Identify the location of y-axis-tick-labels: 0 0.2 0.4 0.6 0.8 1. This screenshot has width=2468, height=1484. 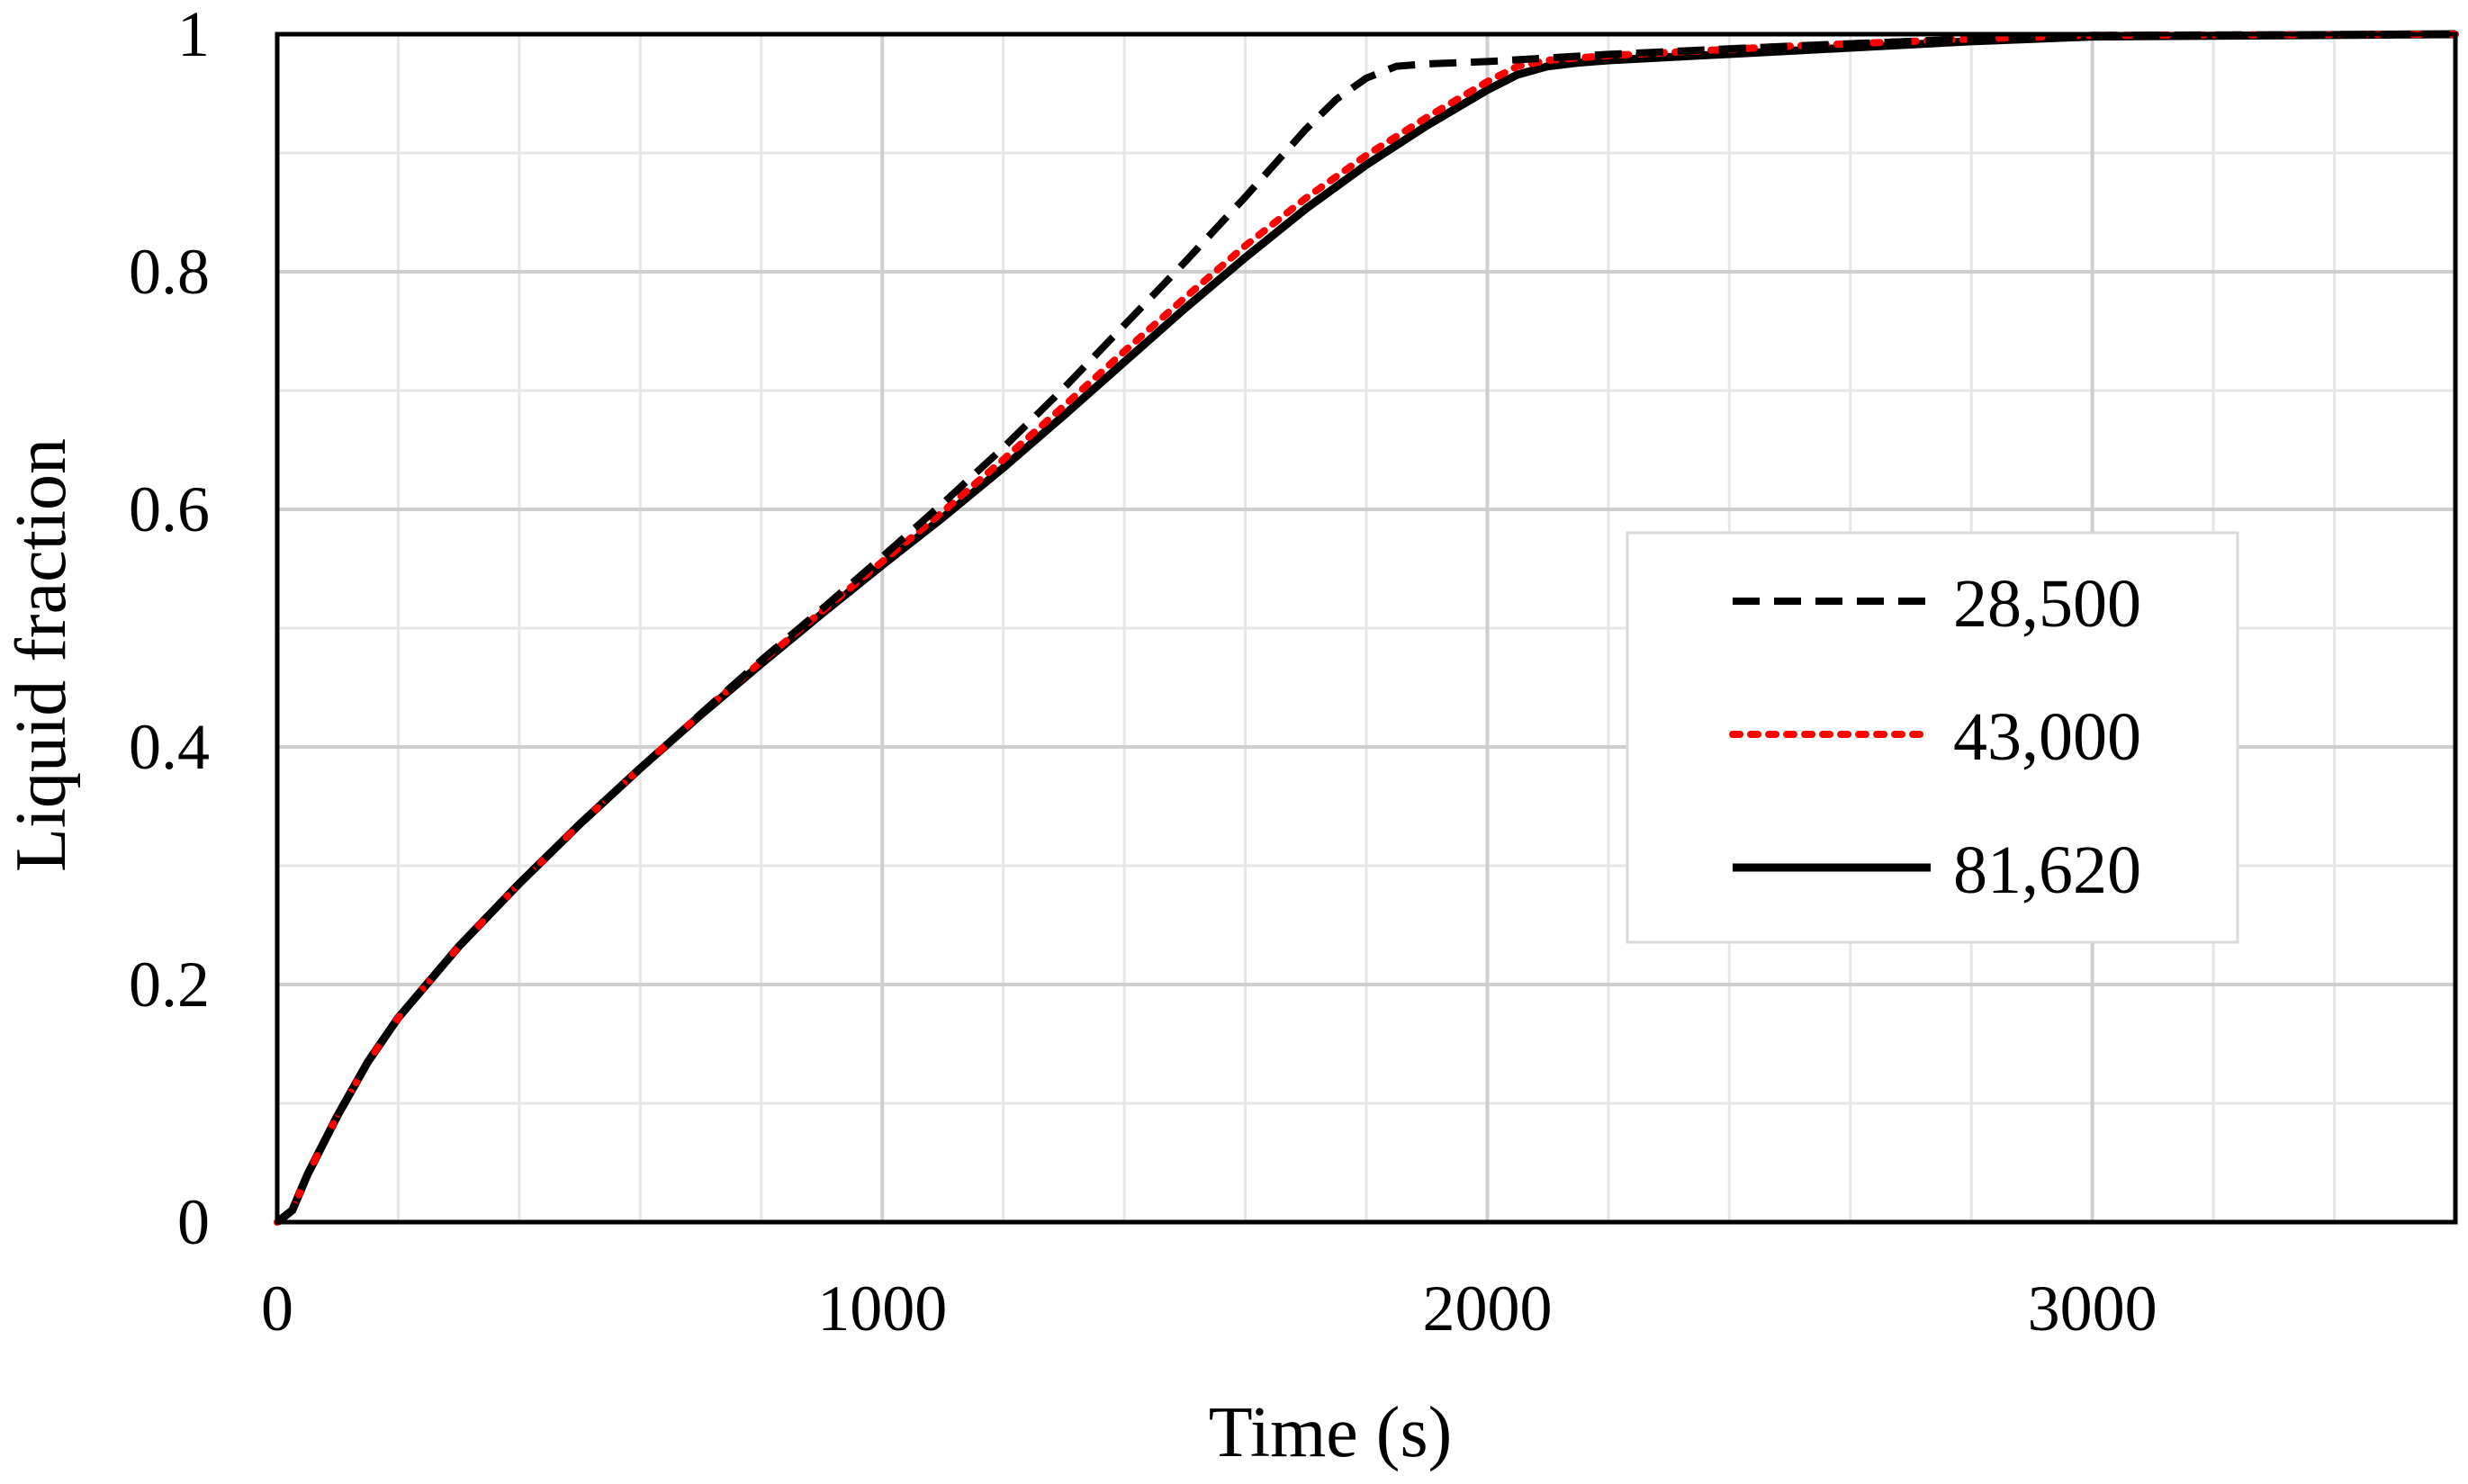
(170, 629).